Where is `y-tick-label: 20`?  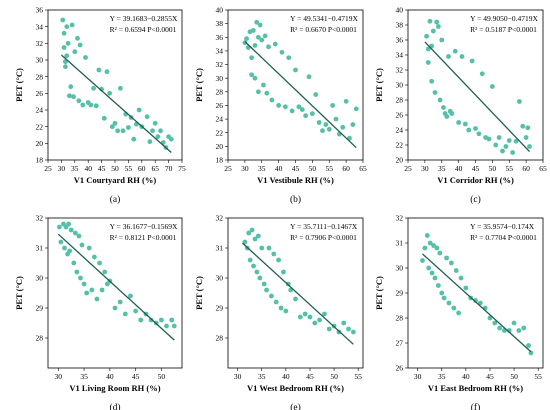
y-tick-label: 20 is located at coordinates (400, 160).